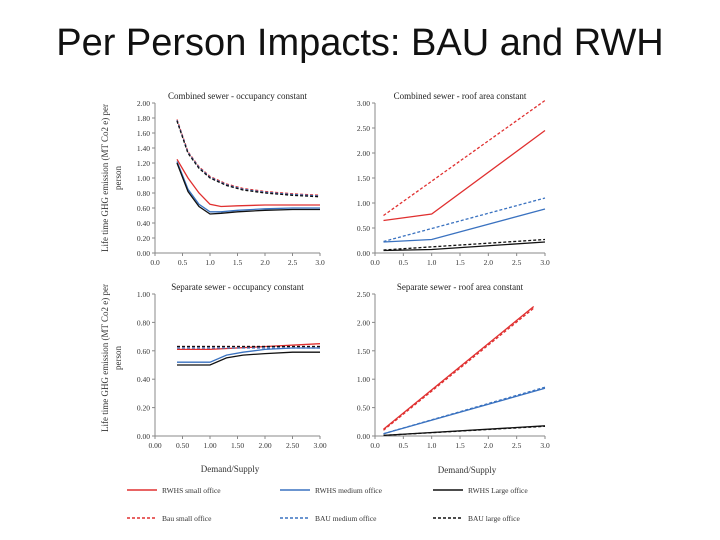  I want to click on y-tick-label: 1.40, so click(143, 148).